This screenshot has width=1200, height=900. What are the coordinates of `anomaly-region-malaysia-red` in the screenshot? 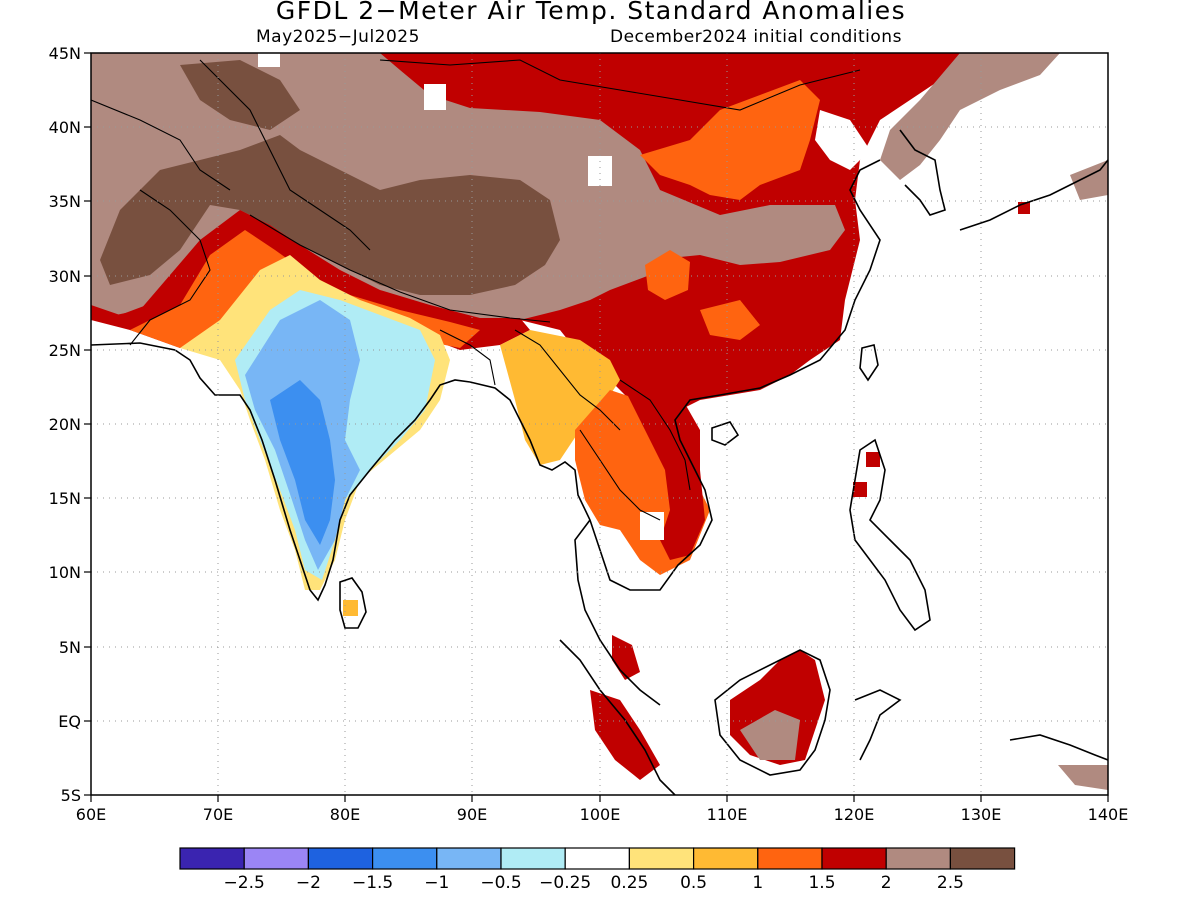 It's located at (626, 657).